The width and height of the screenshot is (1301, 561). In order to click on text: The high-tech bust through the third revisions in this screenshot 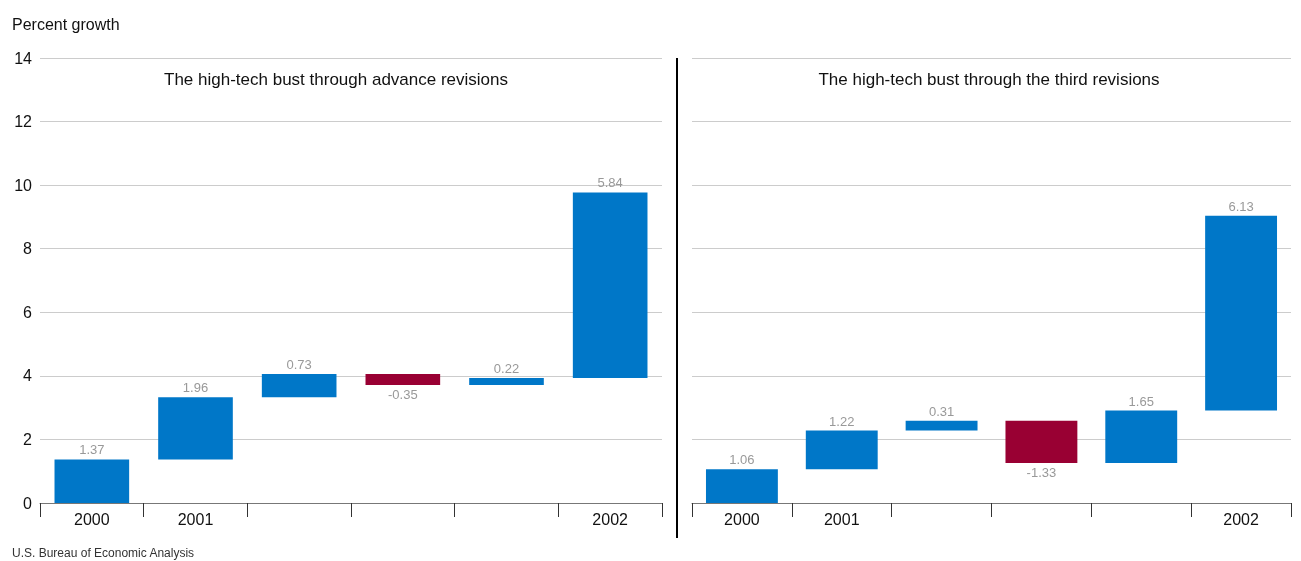, I will do `click(989, 79)`.